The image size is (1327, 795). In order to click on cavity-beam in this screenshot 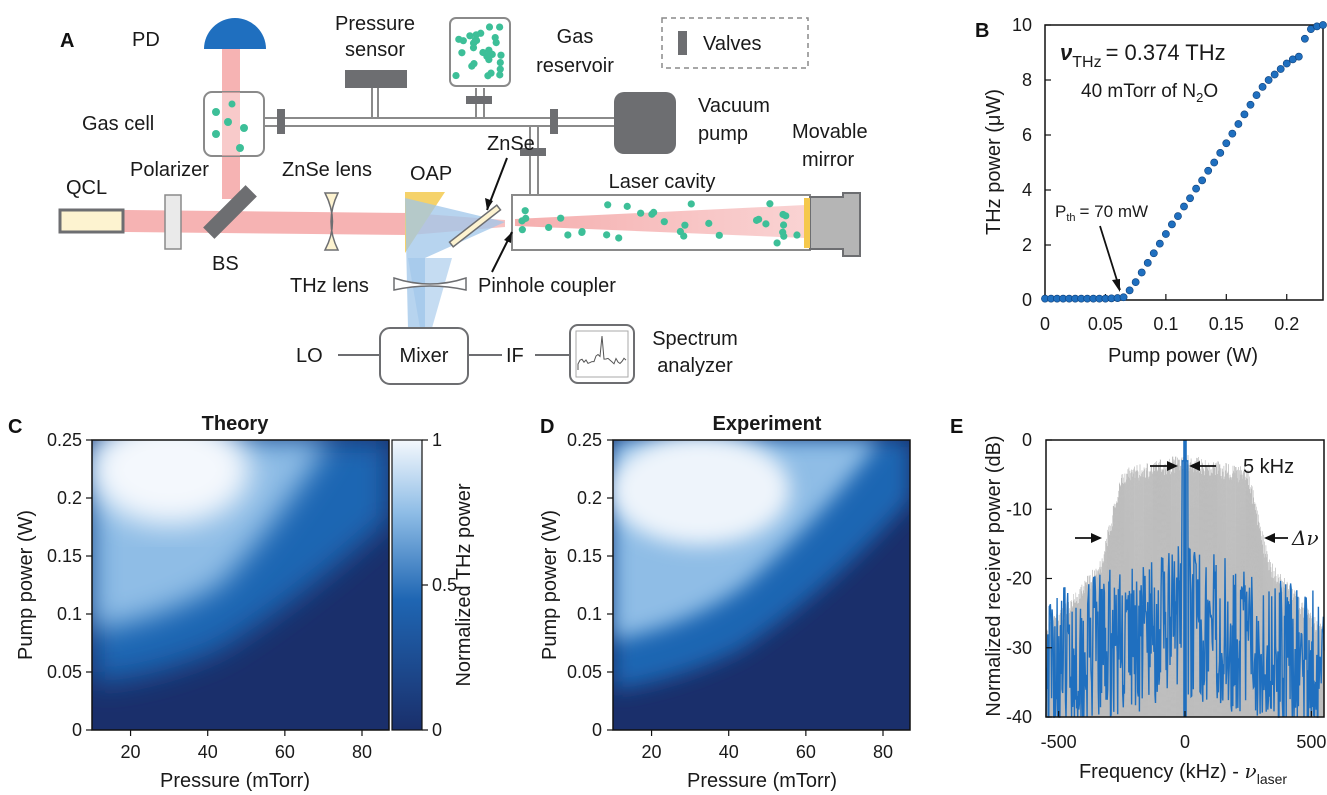, I will do `click(660, 221)`.